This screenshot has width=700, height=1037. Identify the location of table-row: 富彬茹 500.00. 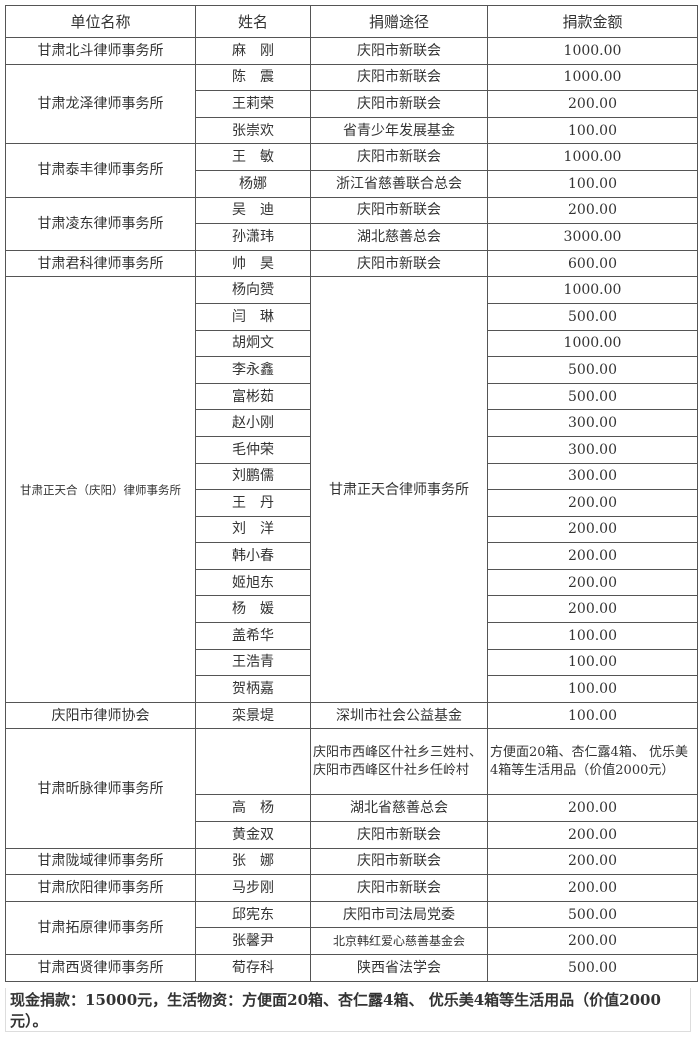
(352, 396).